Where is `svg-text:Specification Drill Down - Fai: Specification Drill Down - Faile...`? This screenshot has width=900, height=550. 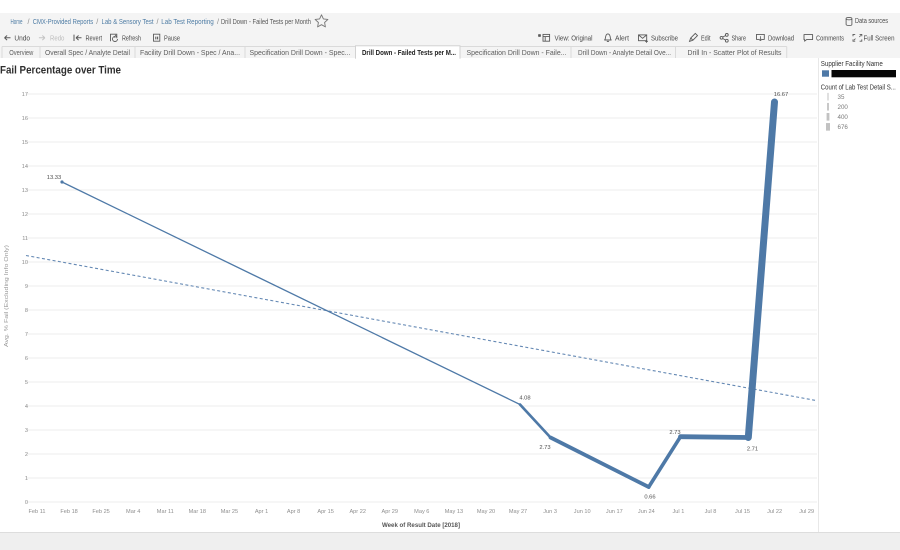
svg-text:Specification Drill Down - Fai: Specification Drill Down - Faile... is located at coordinates (517, 52).